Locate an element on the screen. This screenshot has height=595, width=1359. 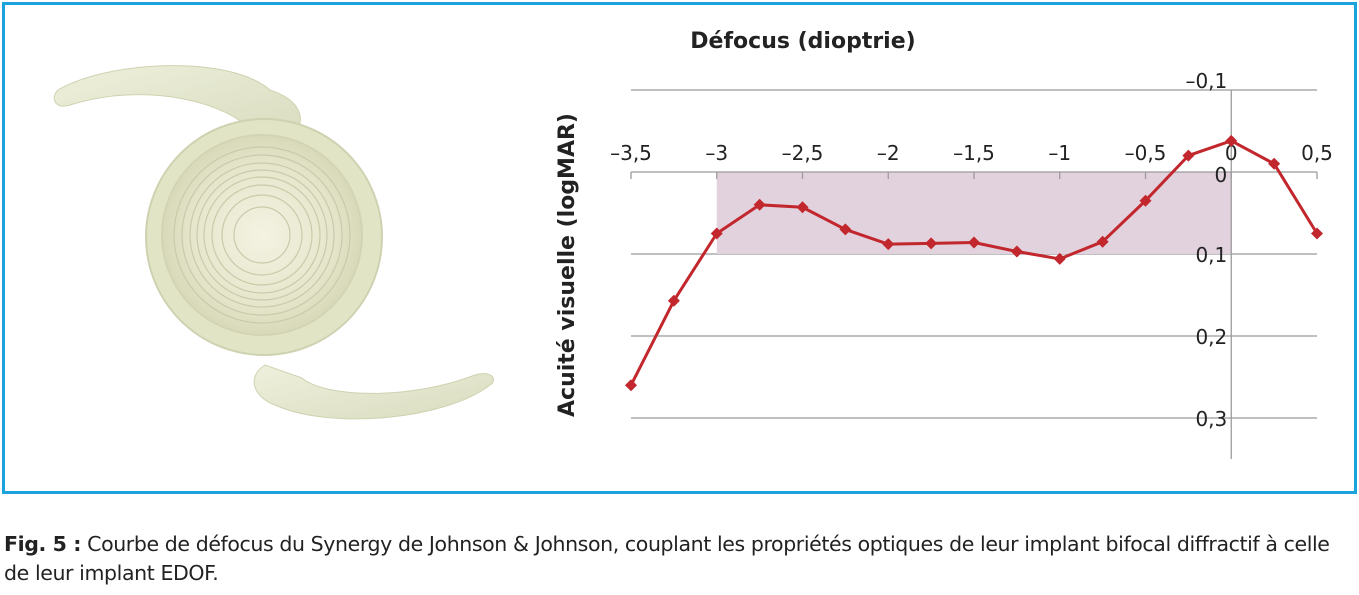
caption-label: Fig. 5 : is located at coordinates (43, 544).